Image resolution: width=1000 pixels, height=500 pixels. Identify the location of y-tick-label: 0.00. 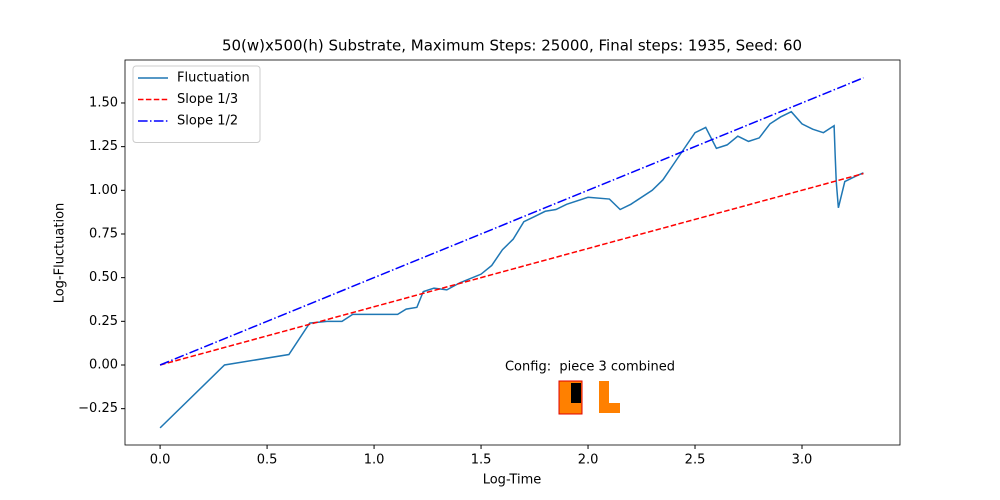
(103, 364).